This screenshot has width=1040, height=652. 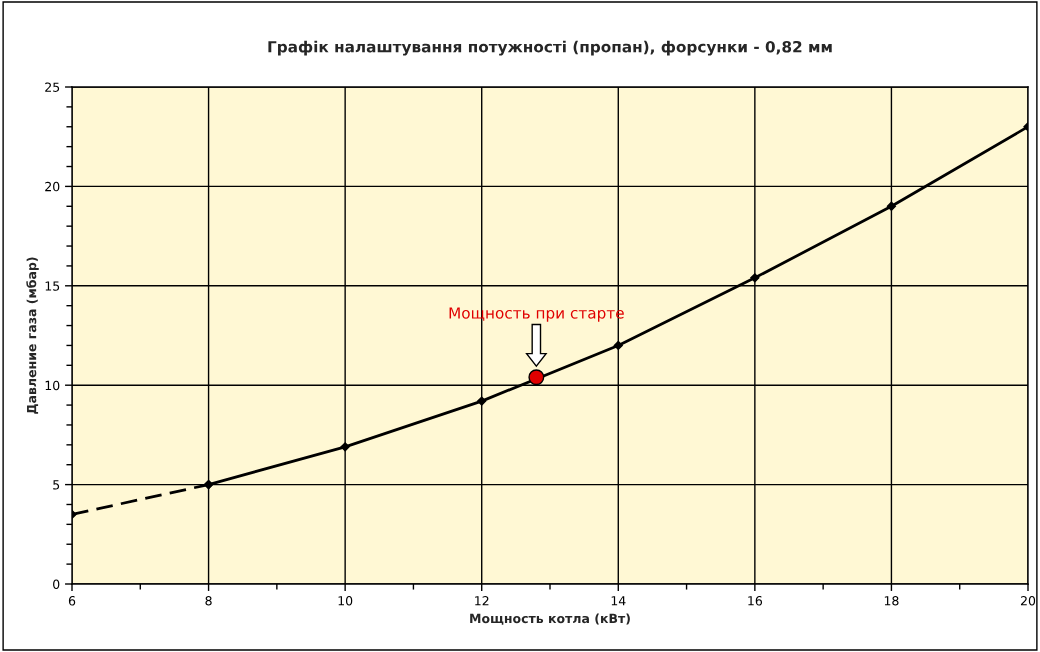 I want to click on x-tick-label: 20, so click(x=1028, y=601).